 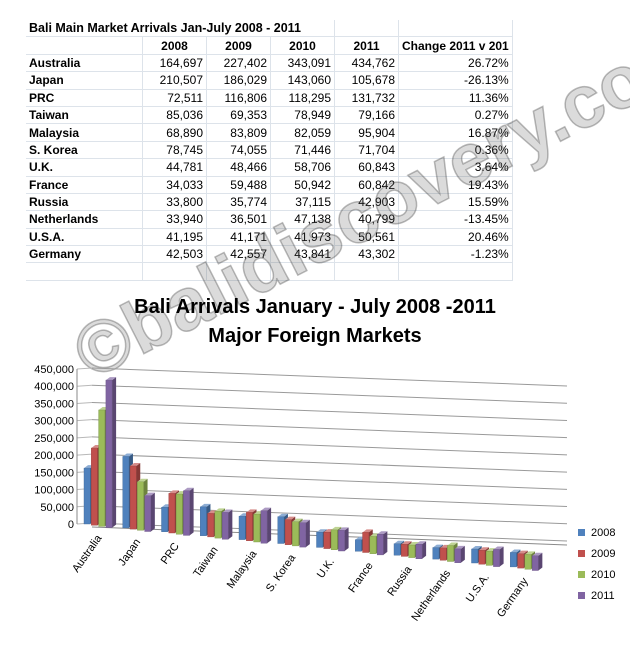 What do you see at coordinates (238, 98) in the screenshot?
I see `arrivals-value: 116,806` at bounding box center [238, 98].